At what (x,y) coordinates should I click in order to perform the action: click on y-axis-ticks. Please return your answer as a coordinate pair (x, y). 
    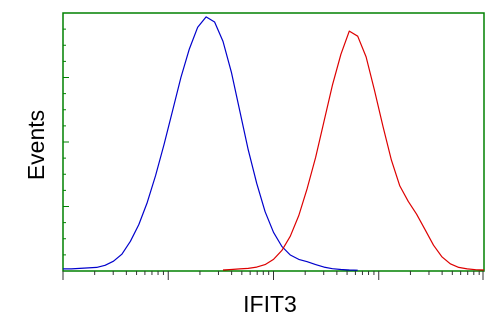
    Looking at the image, I should click on (66, 142).